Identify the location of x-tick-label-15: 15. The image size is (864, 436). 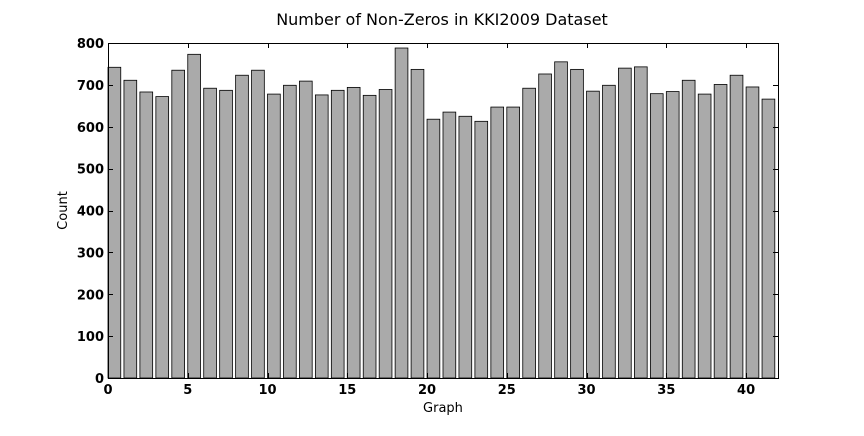
(347, 390).